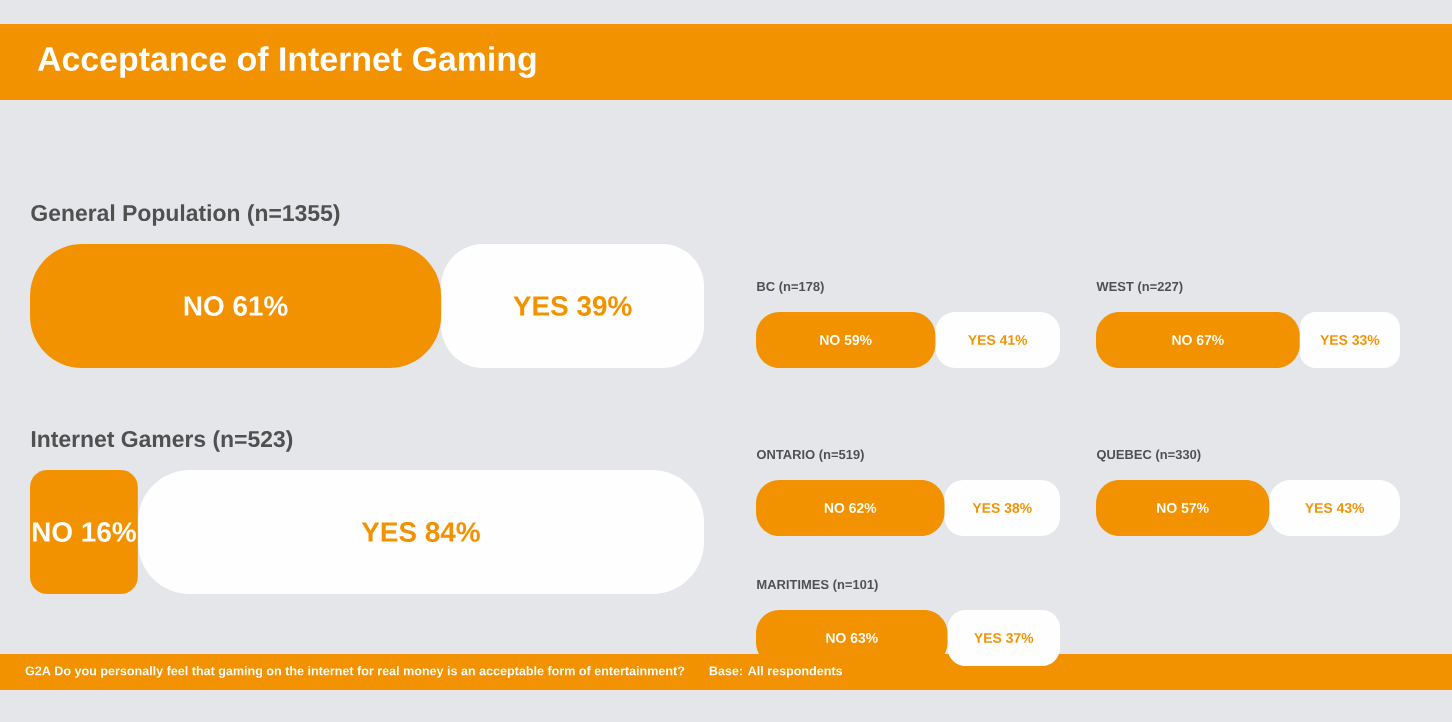 The width and height of the screenshot is (1452, 722). What do you see at coordinates (109, 532) in the screenshot?
I see `data-label: 16%` at bounding box center [109, 532].